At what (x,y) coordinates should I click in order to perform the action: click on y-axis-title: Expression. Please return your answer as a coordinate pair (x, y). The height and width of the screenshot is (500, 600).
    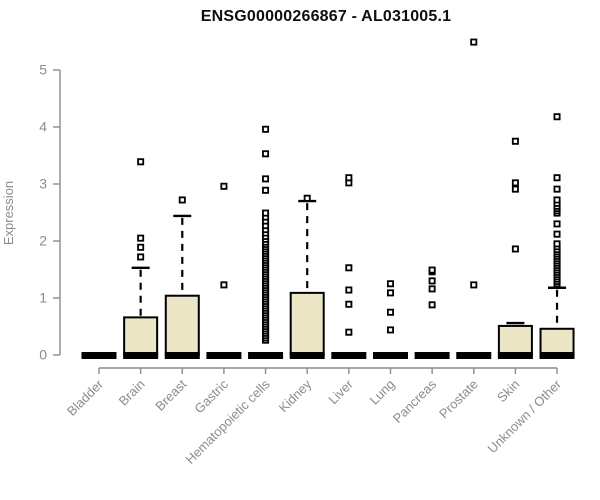
    Looking at the image, I should click on (8, 213).